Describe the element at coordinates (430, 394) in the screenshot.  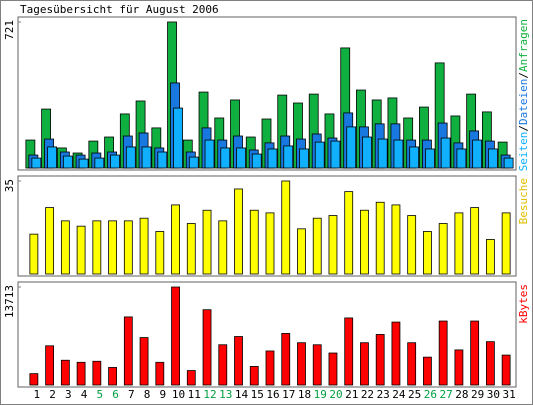
I see `x-tick-label: 26` at that location.